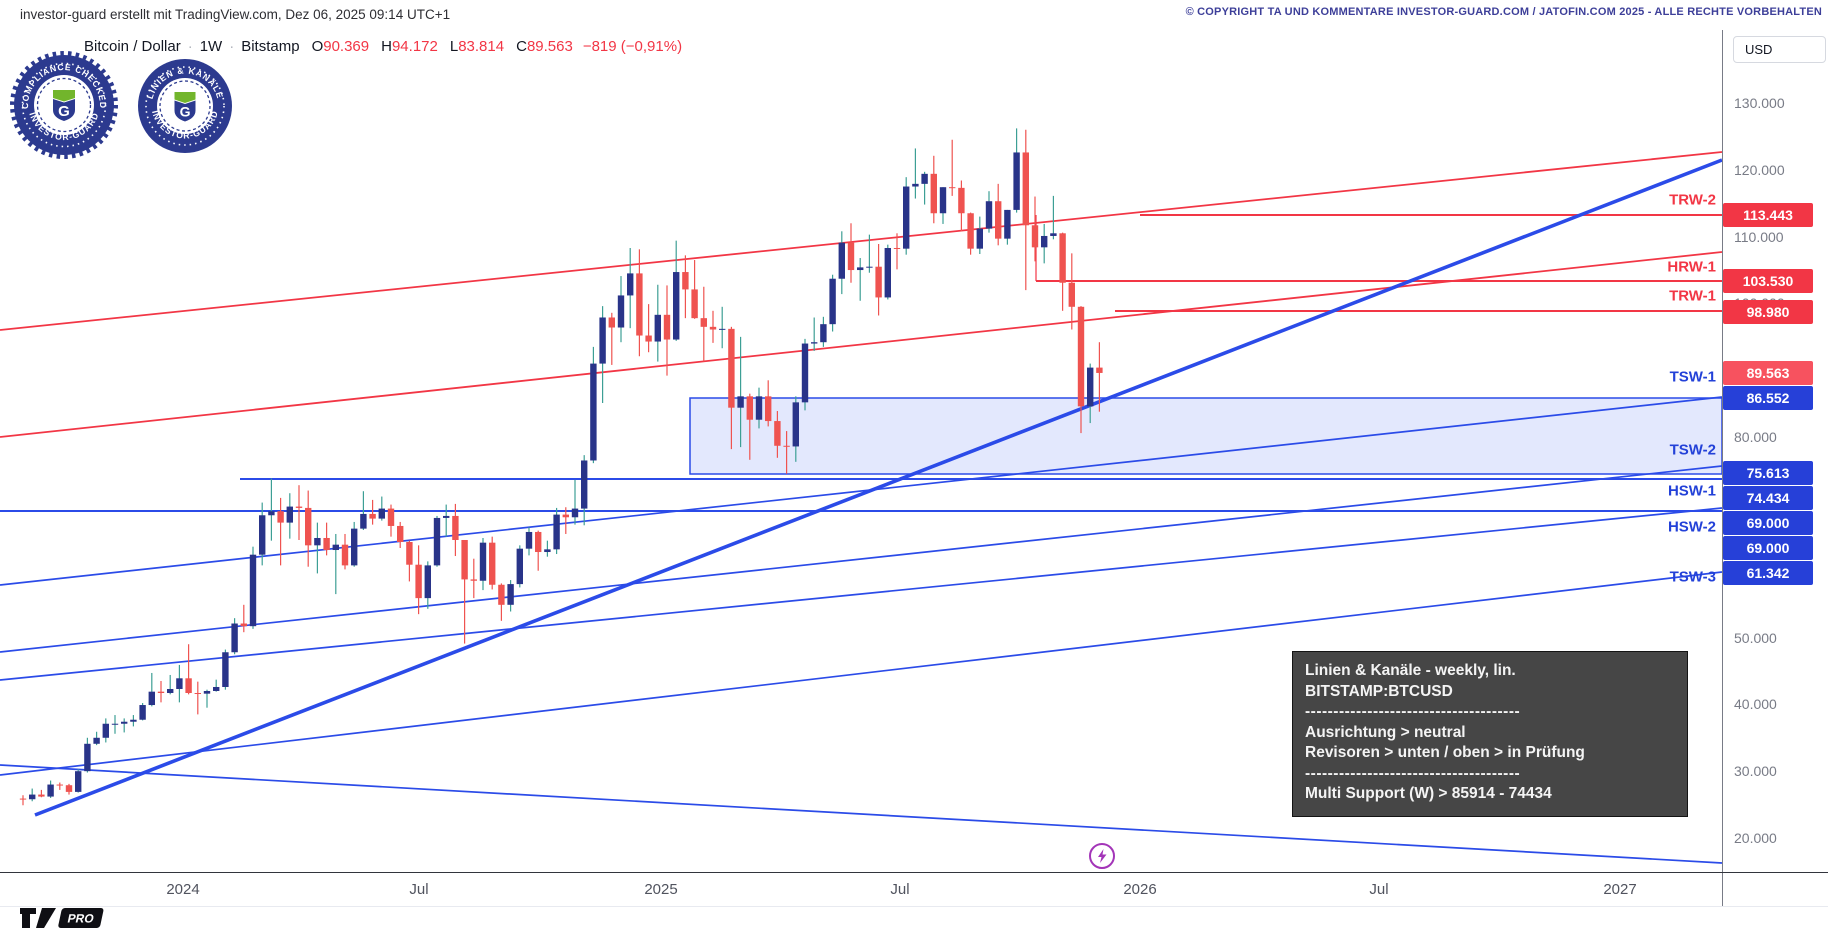 Image resolution: width=1828 pixels, height=937 pixels. I want to click on trendline-declining-base-line, so click(861, 814).